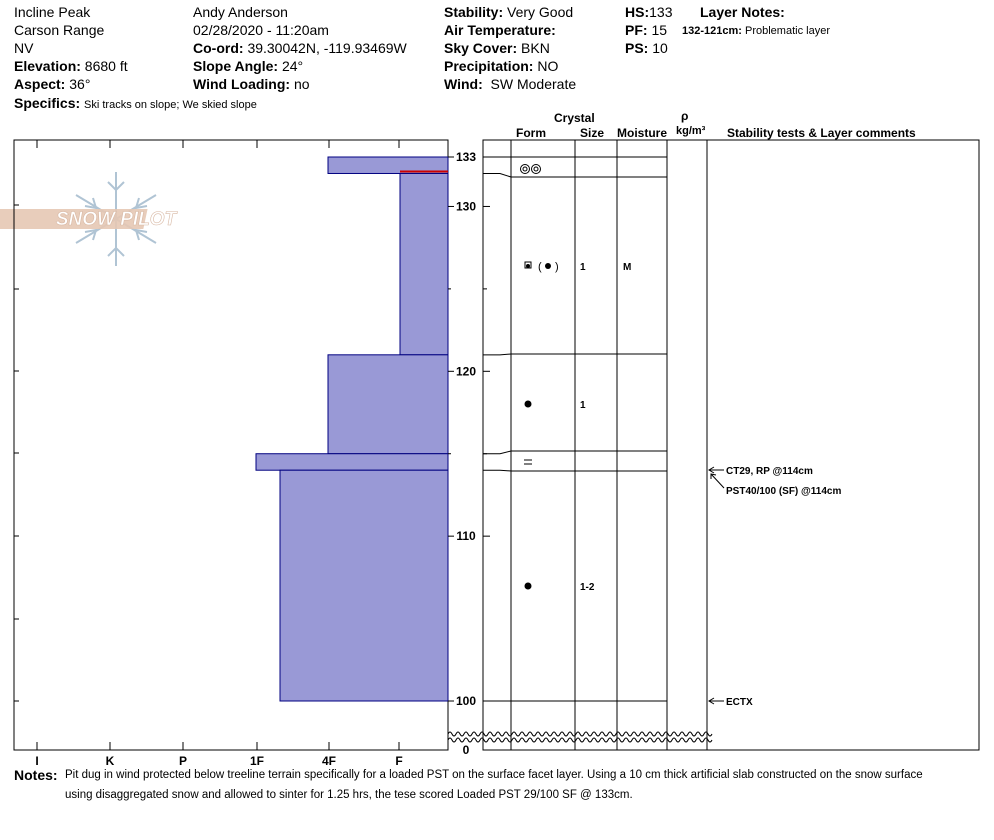 The image size is (994, 840). Describe the element at coordinates (240, 12) in the screenshot. I see `observer-name: Andy Anderson` at that location.